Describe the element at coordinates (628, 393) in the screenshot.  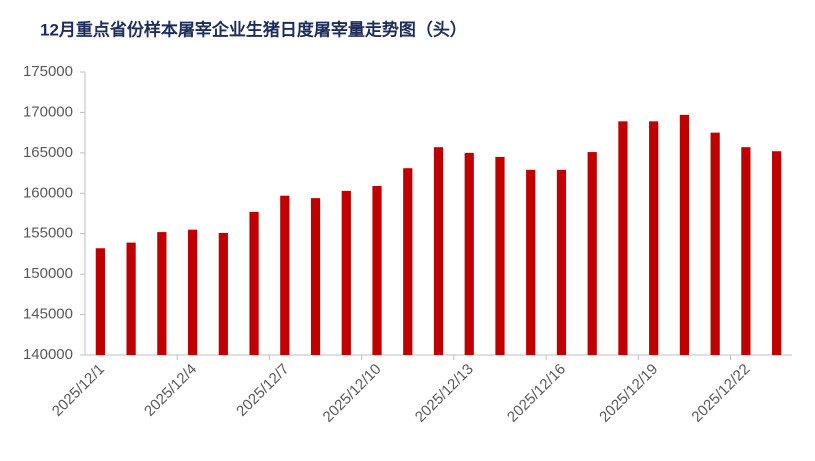
I see `x-tick-label: 2025/12/19` at that location.